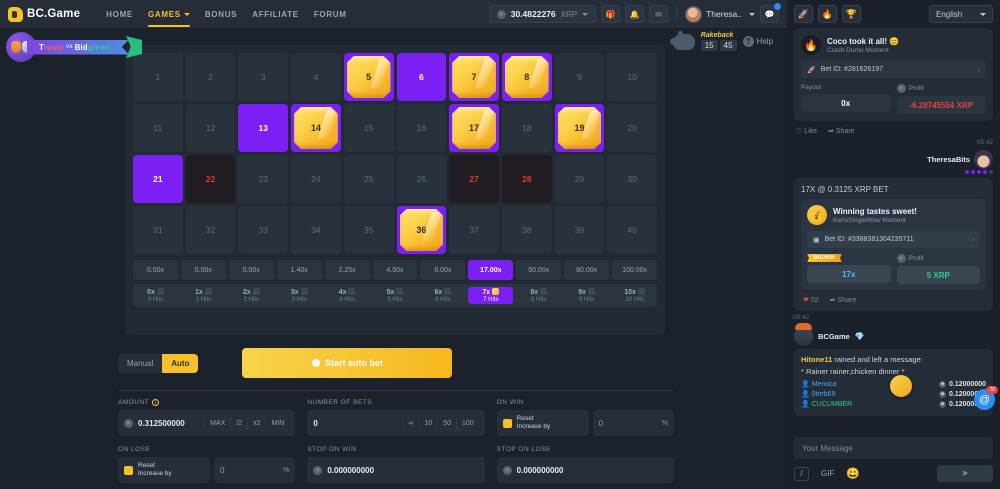  I want to click on send-button: ➤, so click(965, 473).